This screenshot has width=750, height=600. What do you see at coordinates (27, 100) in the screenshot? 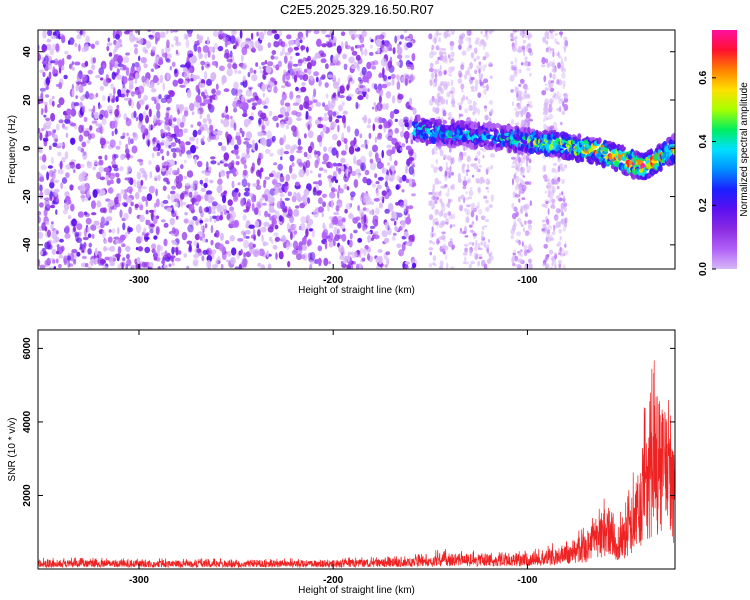
I see `heatmap-ytick-label: 20` at bounding box center [27, 100].